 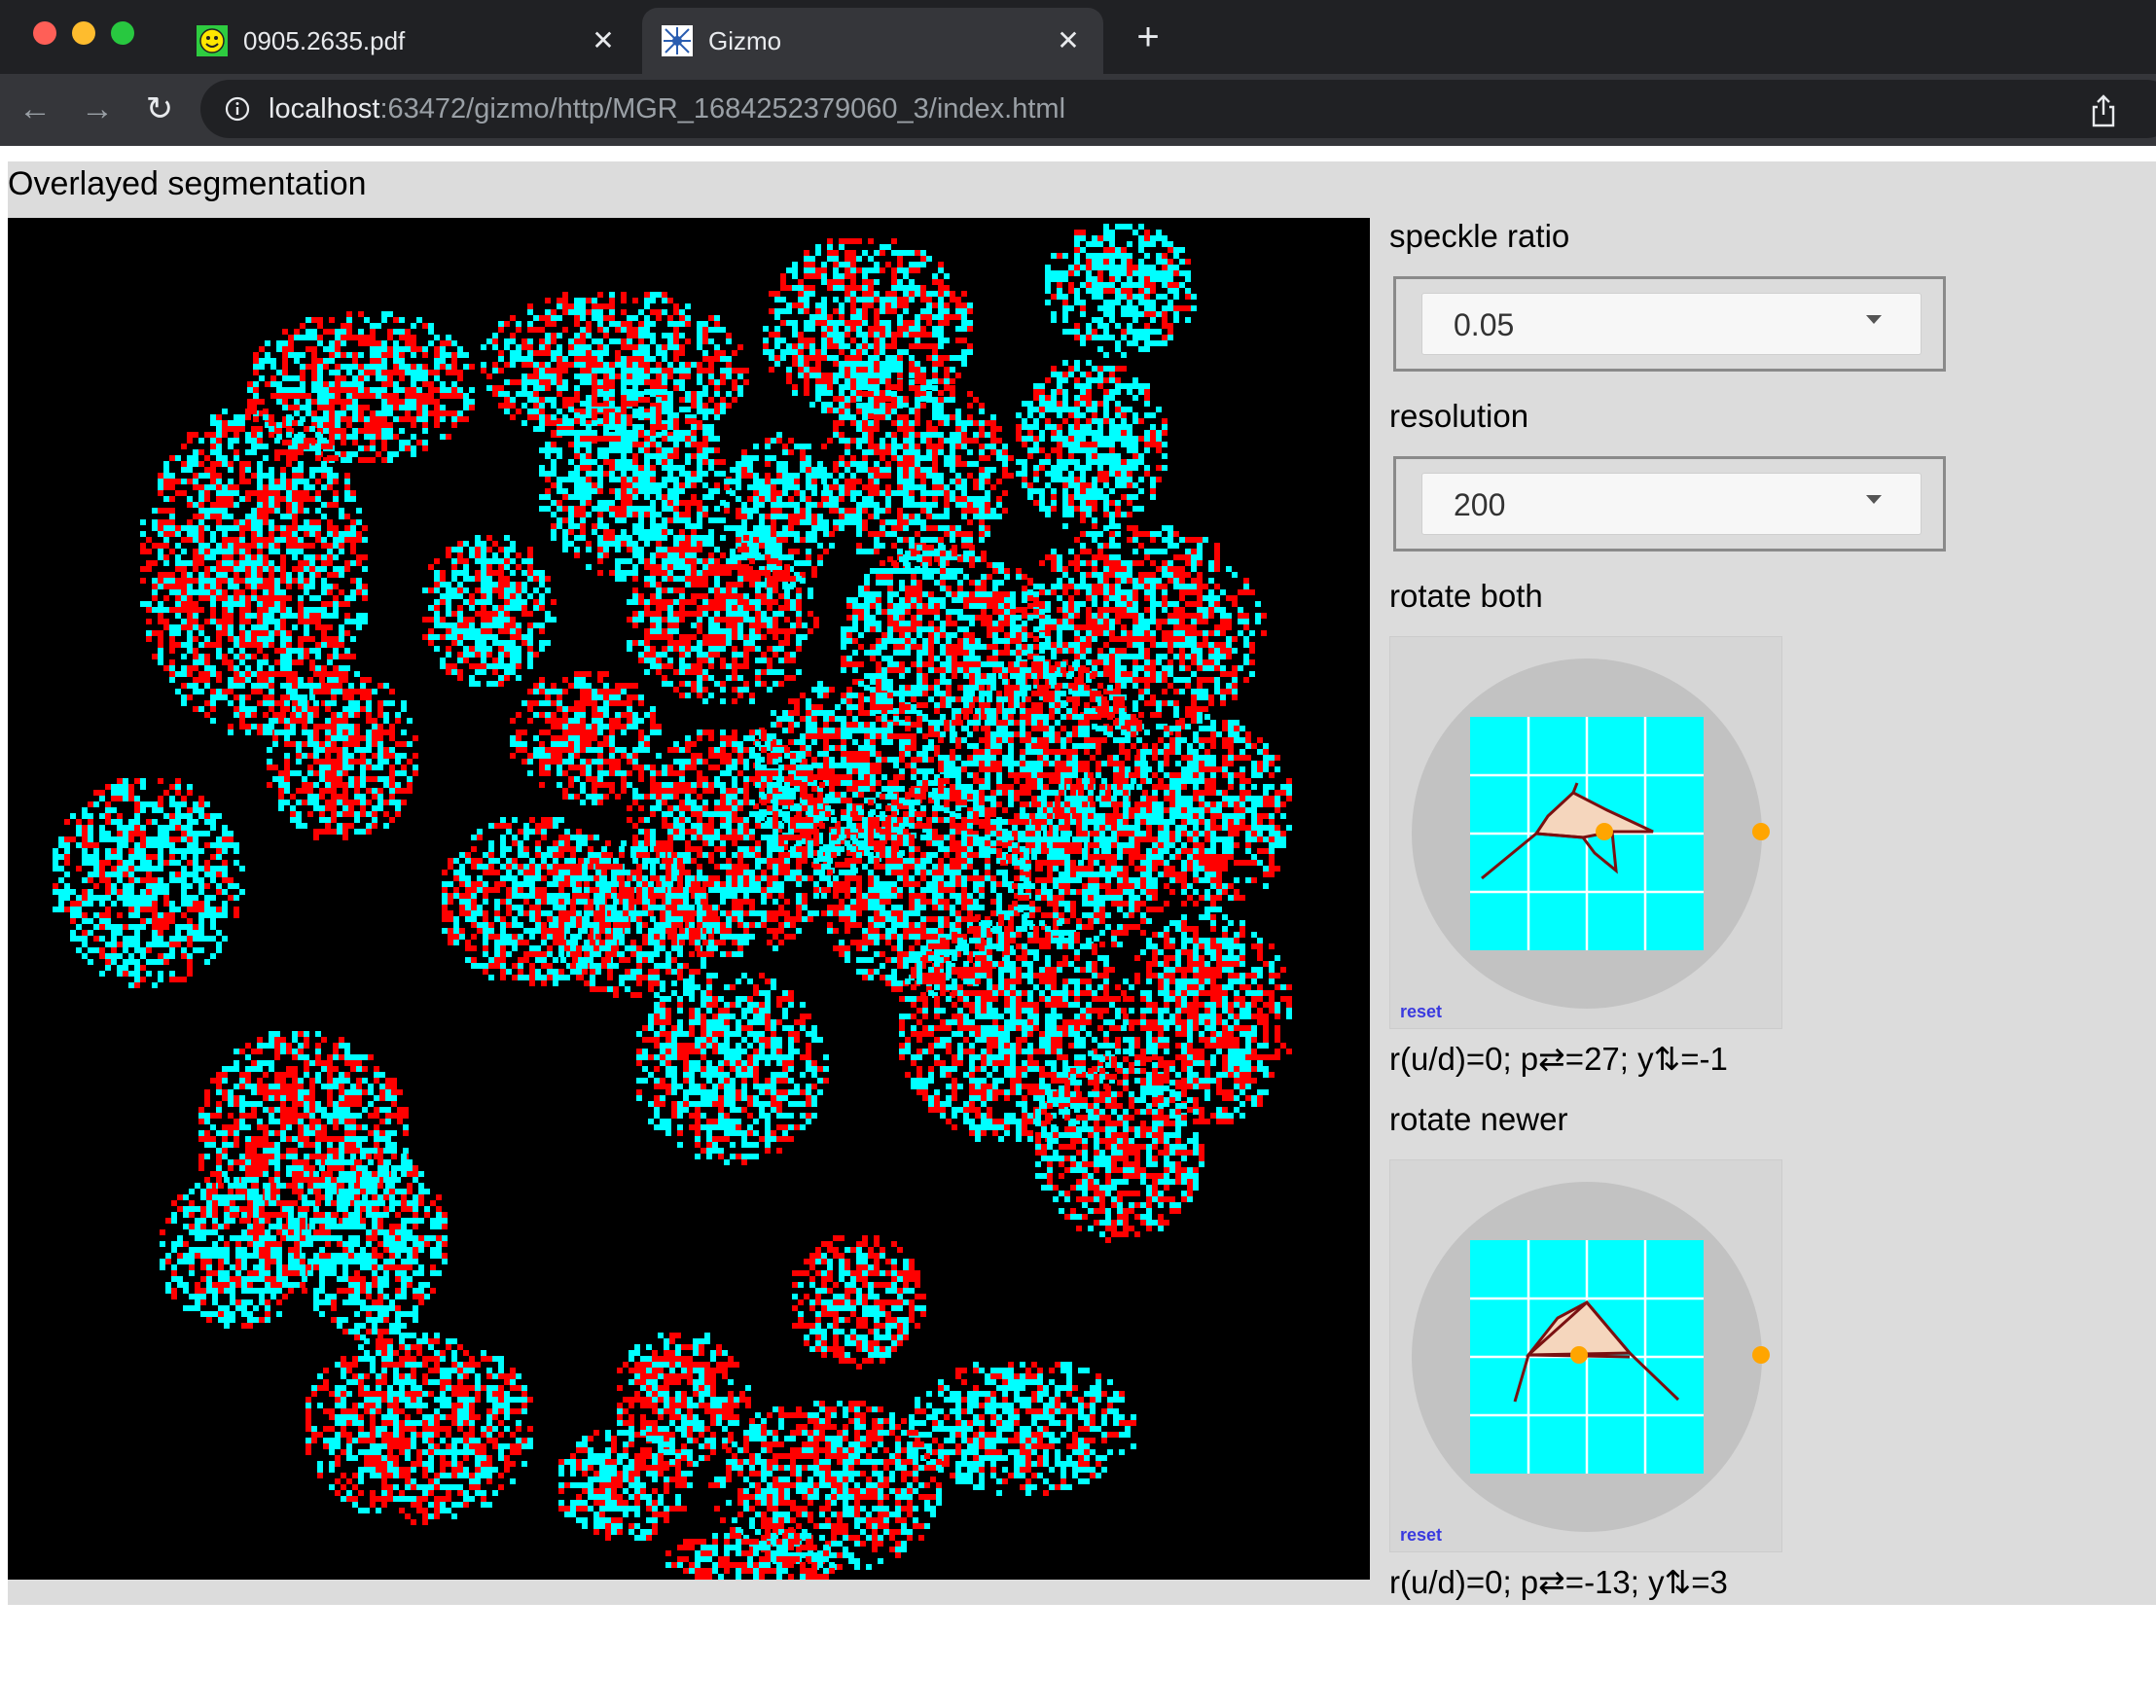 I want to click on rotate-both-gizmo: reset, so click(x=1585, y=833).